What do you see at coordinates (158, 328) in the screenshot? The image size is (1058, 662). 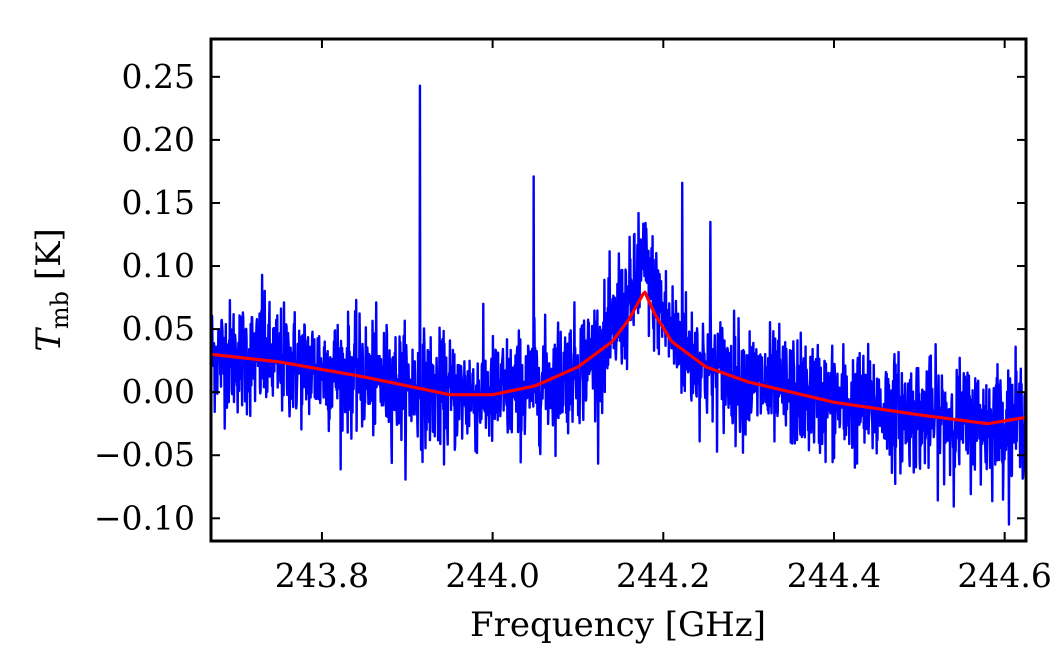 I see `y-tick-label: 0.05` at bounding box center [158, 328].